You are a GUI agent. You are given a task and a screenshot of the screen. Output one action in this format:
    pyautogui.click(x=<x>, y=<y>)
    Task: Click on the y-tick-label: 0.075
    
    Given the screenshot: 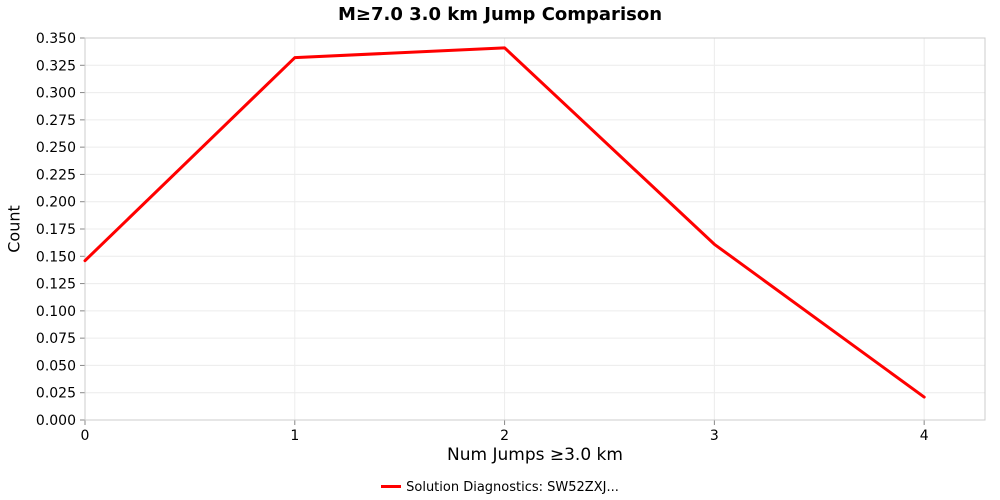 What is the action you would take?
    pyautogui.click(x=56, y=339)
    